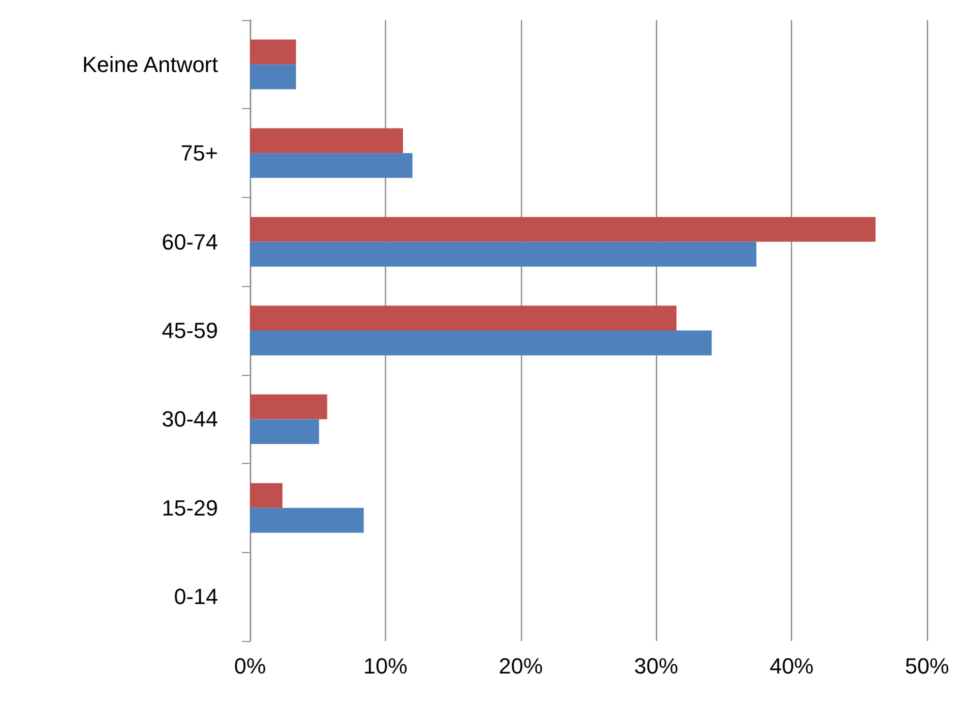 The width and height of the screenshot is (969, 707). Describe the element at coordinates (150, 64) in the screenshot. I see `y-tick-label: Keine Antwort` at that location.